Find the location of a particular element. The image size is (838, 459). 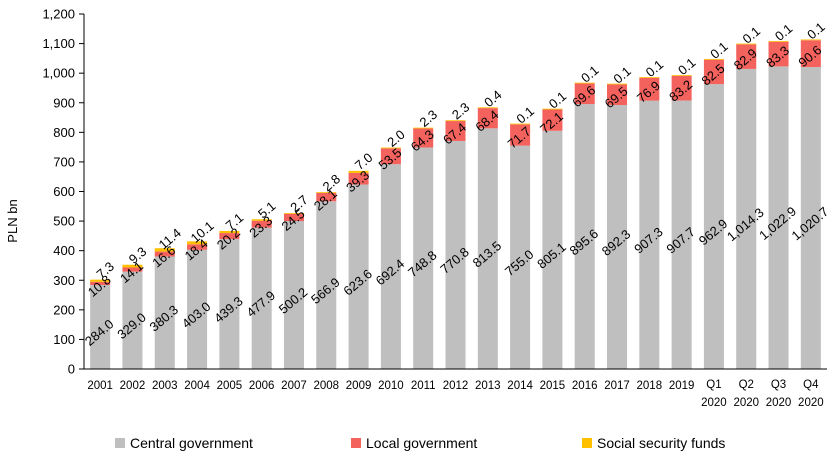

y-tick-label: 600 is located at coordinates (64, 191).